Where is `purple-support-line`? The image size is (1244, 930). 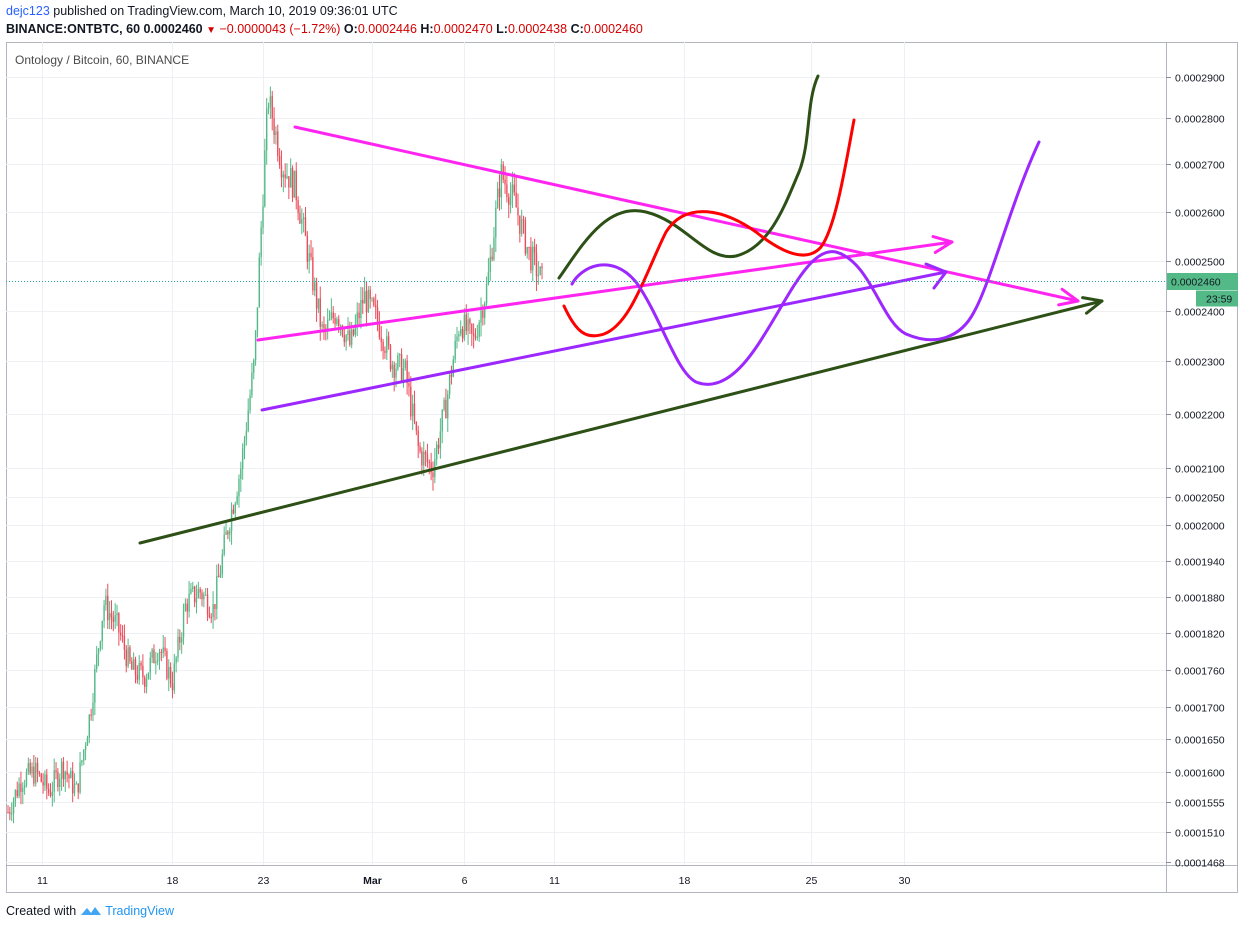 purple-support-line is located at coordinates (604, 341).